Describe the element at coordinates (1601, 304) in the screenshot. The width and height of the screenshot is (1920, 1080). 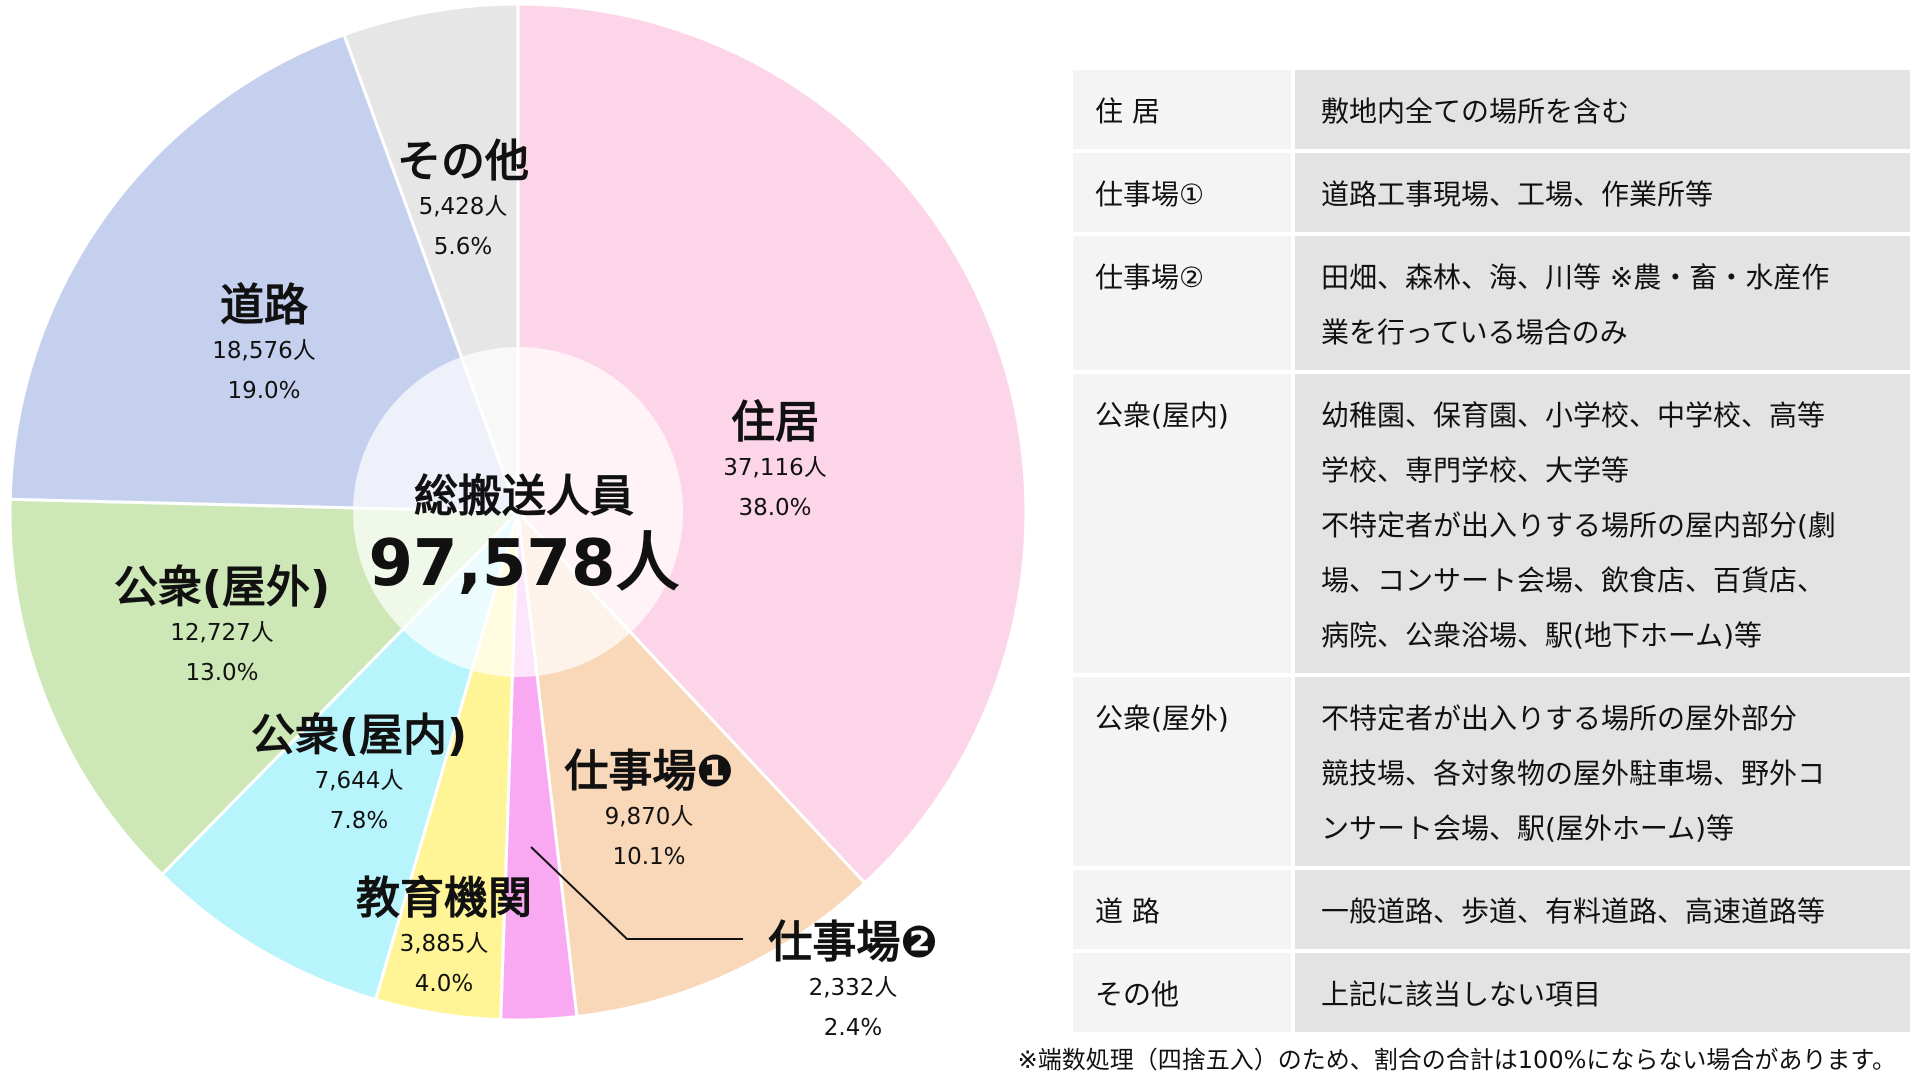
I see `row-desc: 田畑、森林、海、川等 ※農・畜・水産作 業を行っている場合のみ` at that location.